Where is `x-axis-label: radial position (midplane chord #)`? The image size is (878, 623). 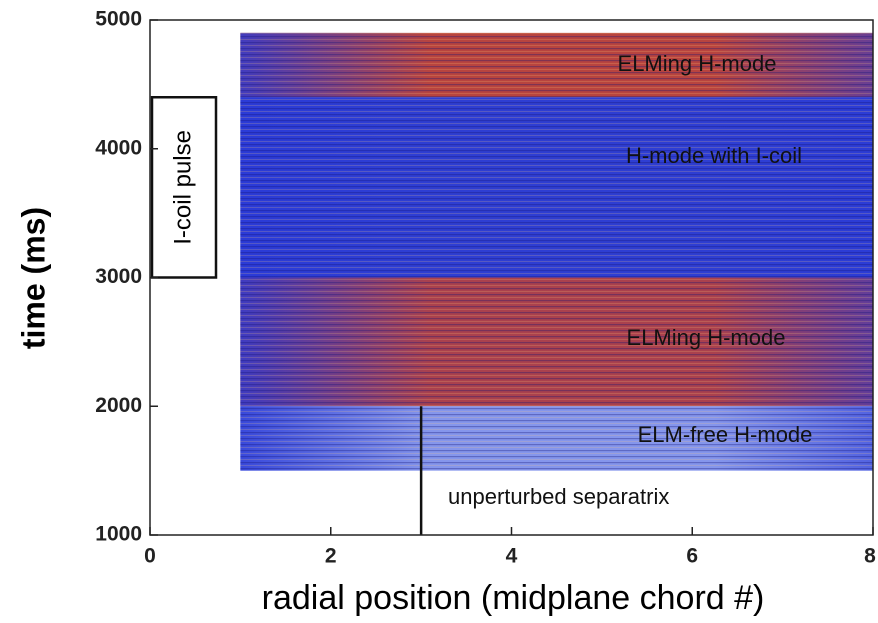
x-axis-label: radial position (midplane chord #) is located at coordinates (513, 598).